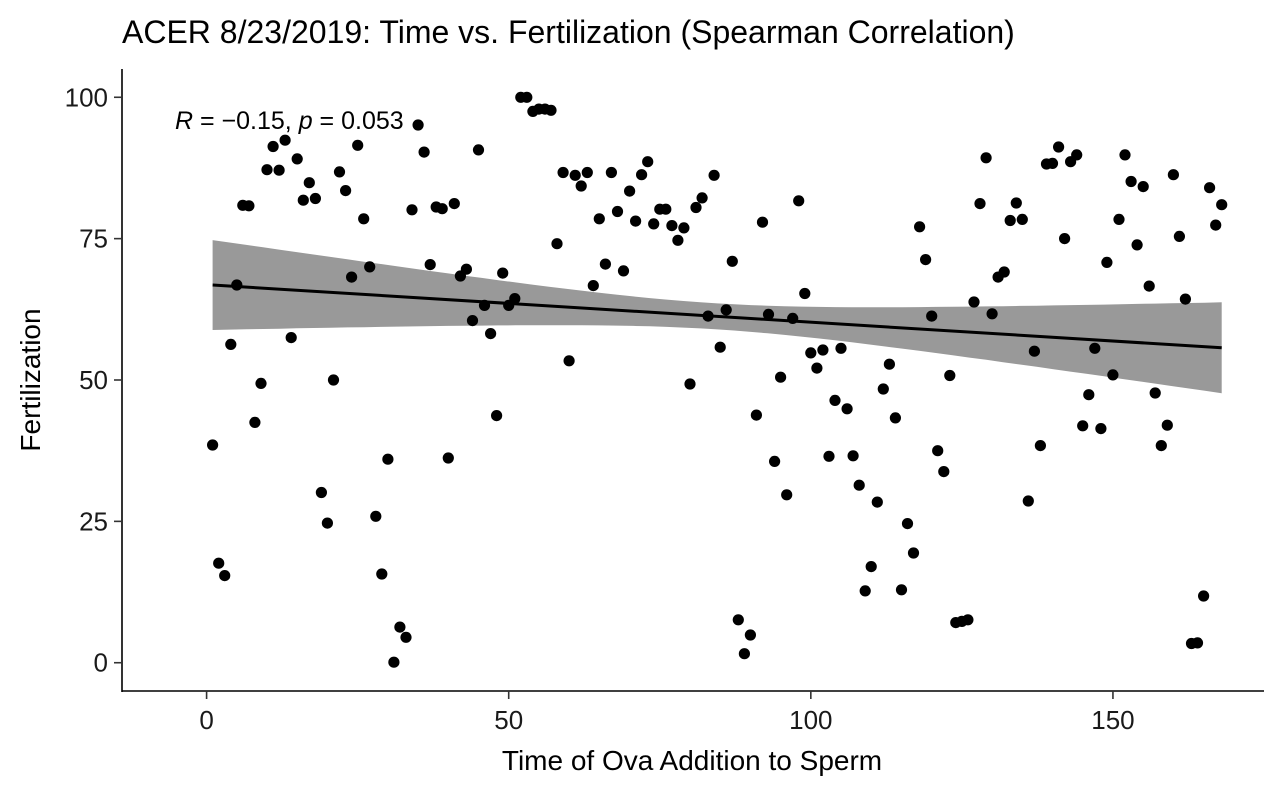 This screenshot has width=1280, height=791. Describe the element at coordinates (508, 720) in the screenshot. I see `x-tick-label: 50` at that location.